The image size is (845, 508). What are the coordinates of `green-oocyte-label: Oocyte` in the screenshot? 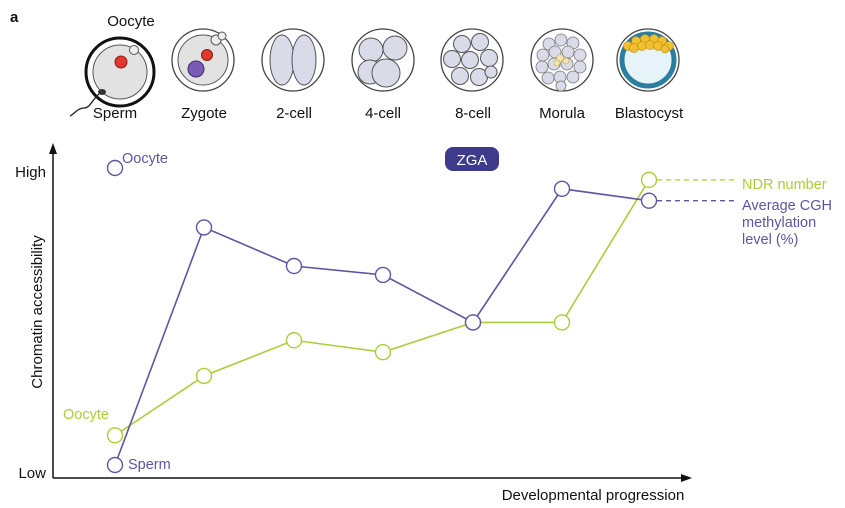 It's located at (86, 415).